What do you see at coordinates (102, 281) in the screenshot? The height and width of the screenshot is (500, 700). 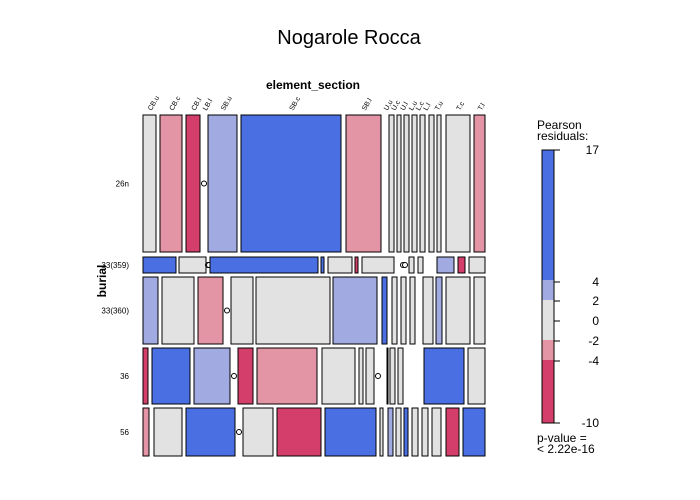 I see `y-axis-title: burial` at bounding box center [102, 281].